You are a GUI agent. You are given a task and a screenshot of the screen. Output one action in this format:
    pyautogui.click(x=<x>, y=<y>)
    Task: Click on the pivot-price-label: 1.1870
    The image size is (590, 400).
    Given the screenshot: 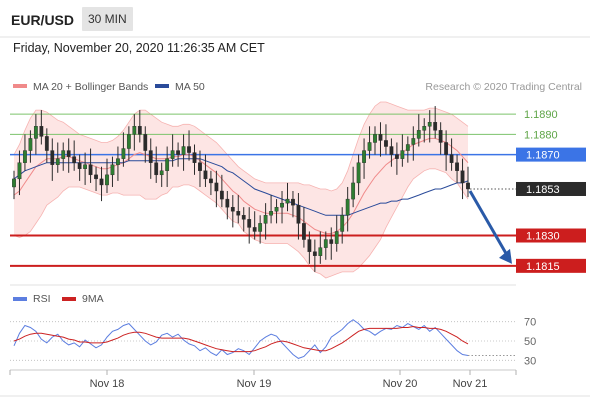 What is the action you would take?
    pyautogui.click(x=543, y=156)
    